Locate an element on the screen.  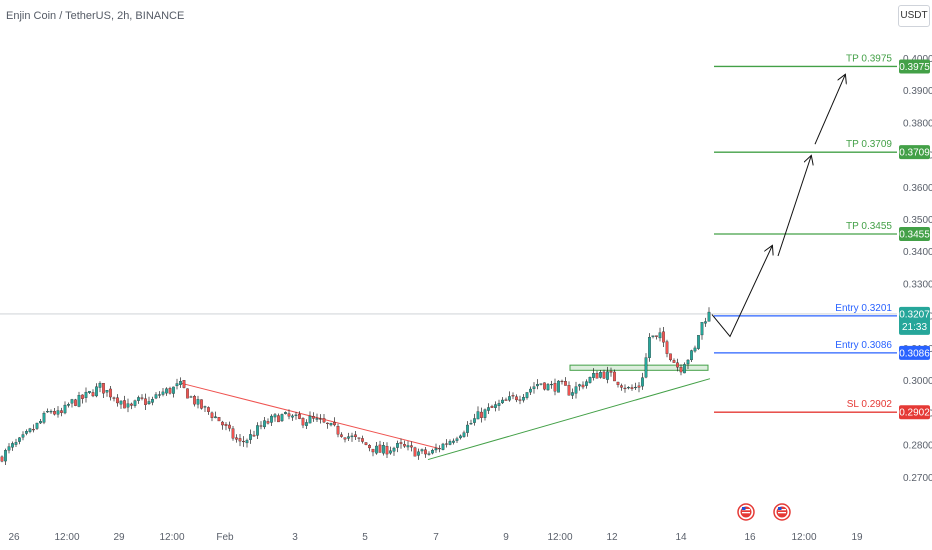
time-tick-label: 7 is located at coordinates (436, 537).